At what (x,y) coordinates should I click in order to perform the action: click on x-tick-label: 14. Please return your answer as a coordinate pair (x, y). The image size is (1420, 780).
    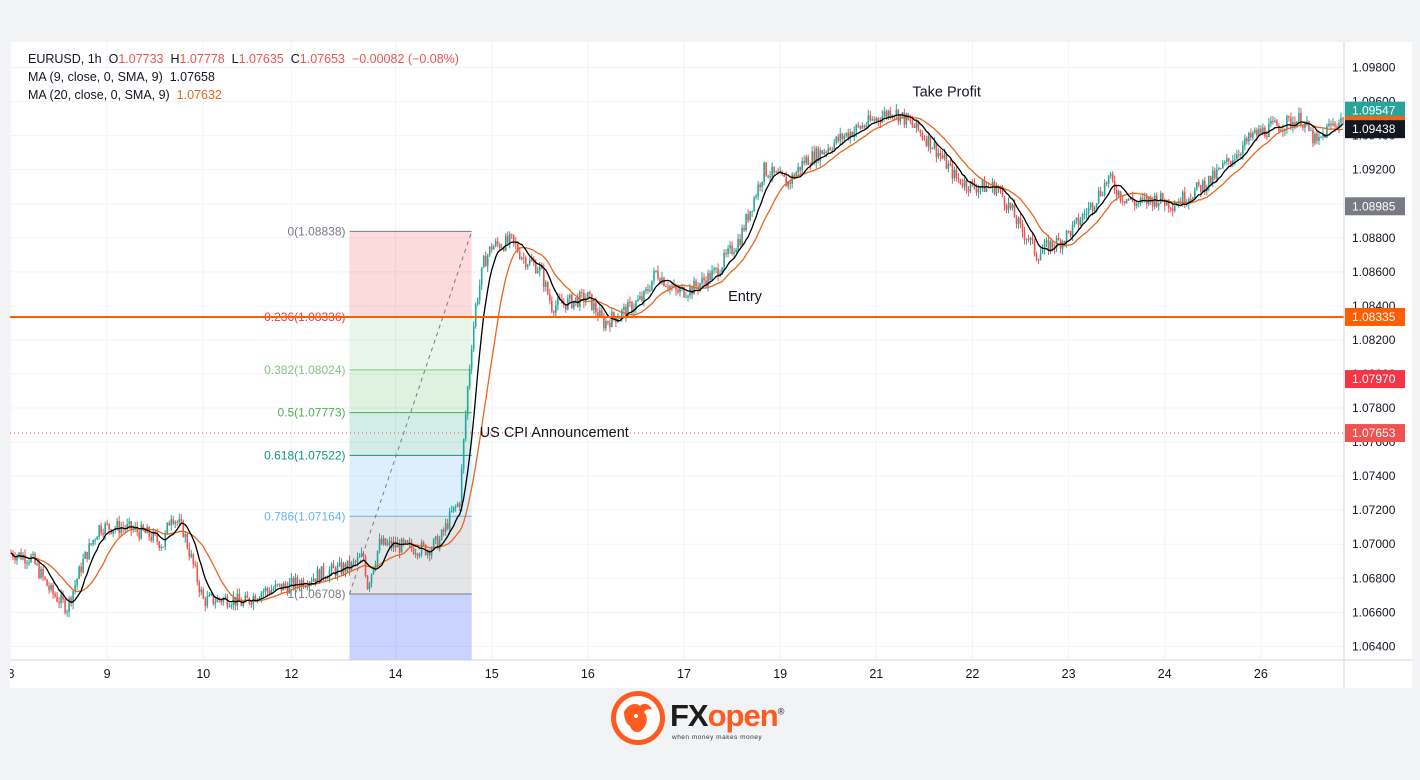
    Looking at the image, I should click on (396, 674).